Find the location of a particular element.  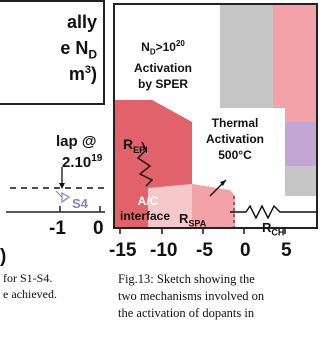

caption-line2: two mechanisms involved on is located at coordinates (191, 296).